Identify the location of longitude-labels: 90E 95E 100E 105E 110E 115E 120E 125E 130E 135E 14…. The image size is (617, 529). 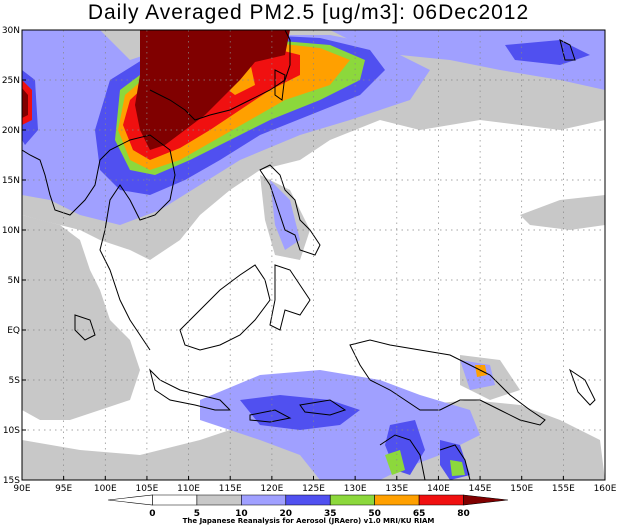
(315, 485).